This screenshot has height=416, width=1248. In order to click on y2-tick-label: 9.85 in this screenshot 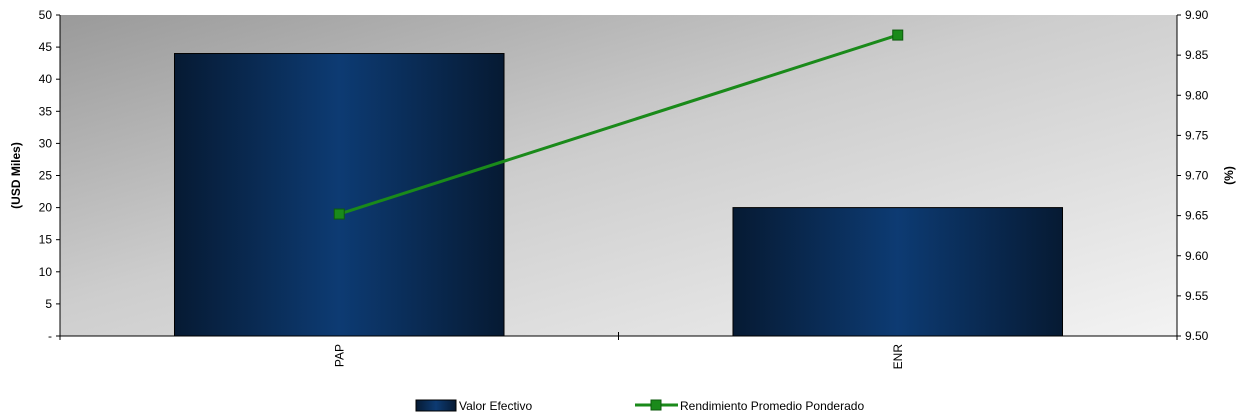, I will do `click(1197, 55)`.